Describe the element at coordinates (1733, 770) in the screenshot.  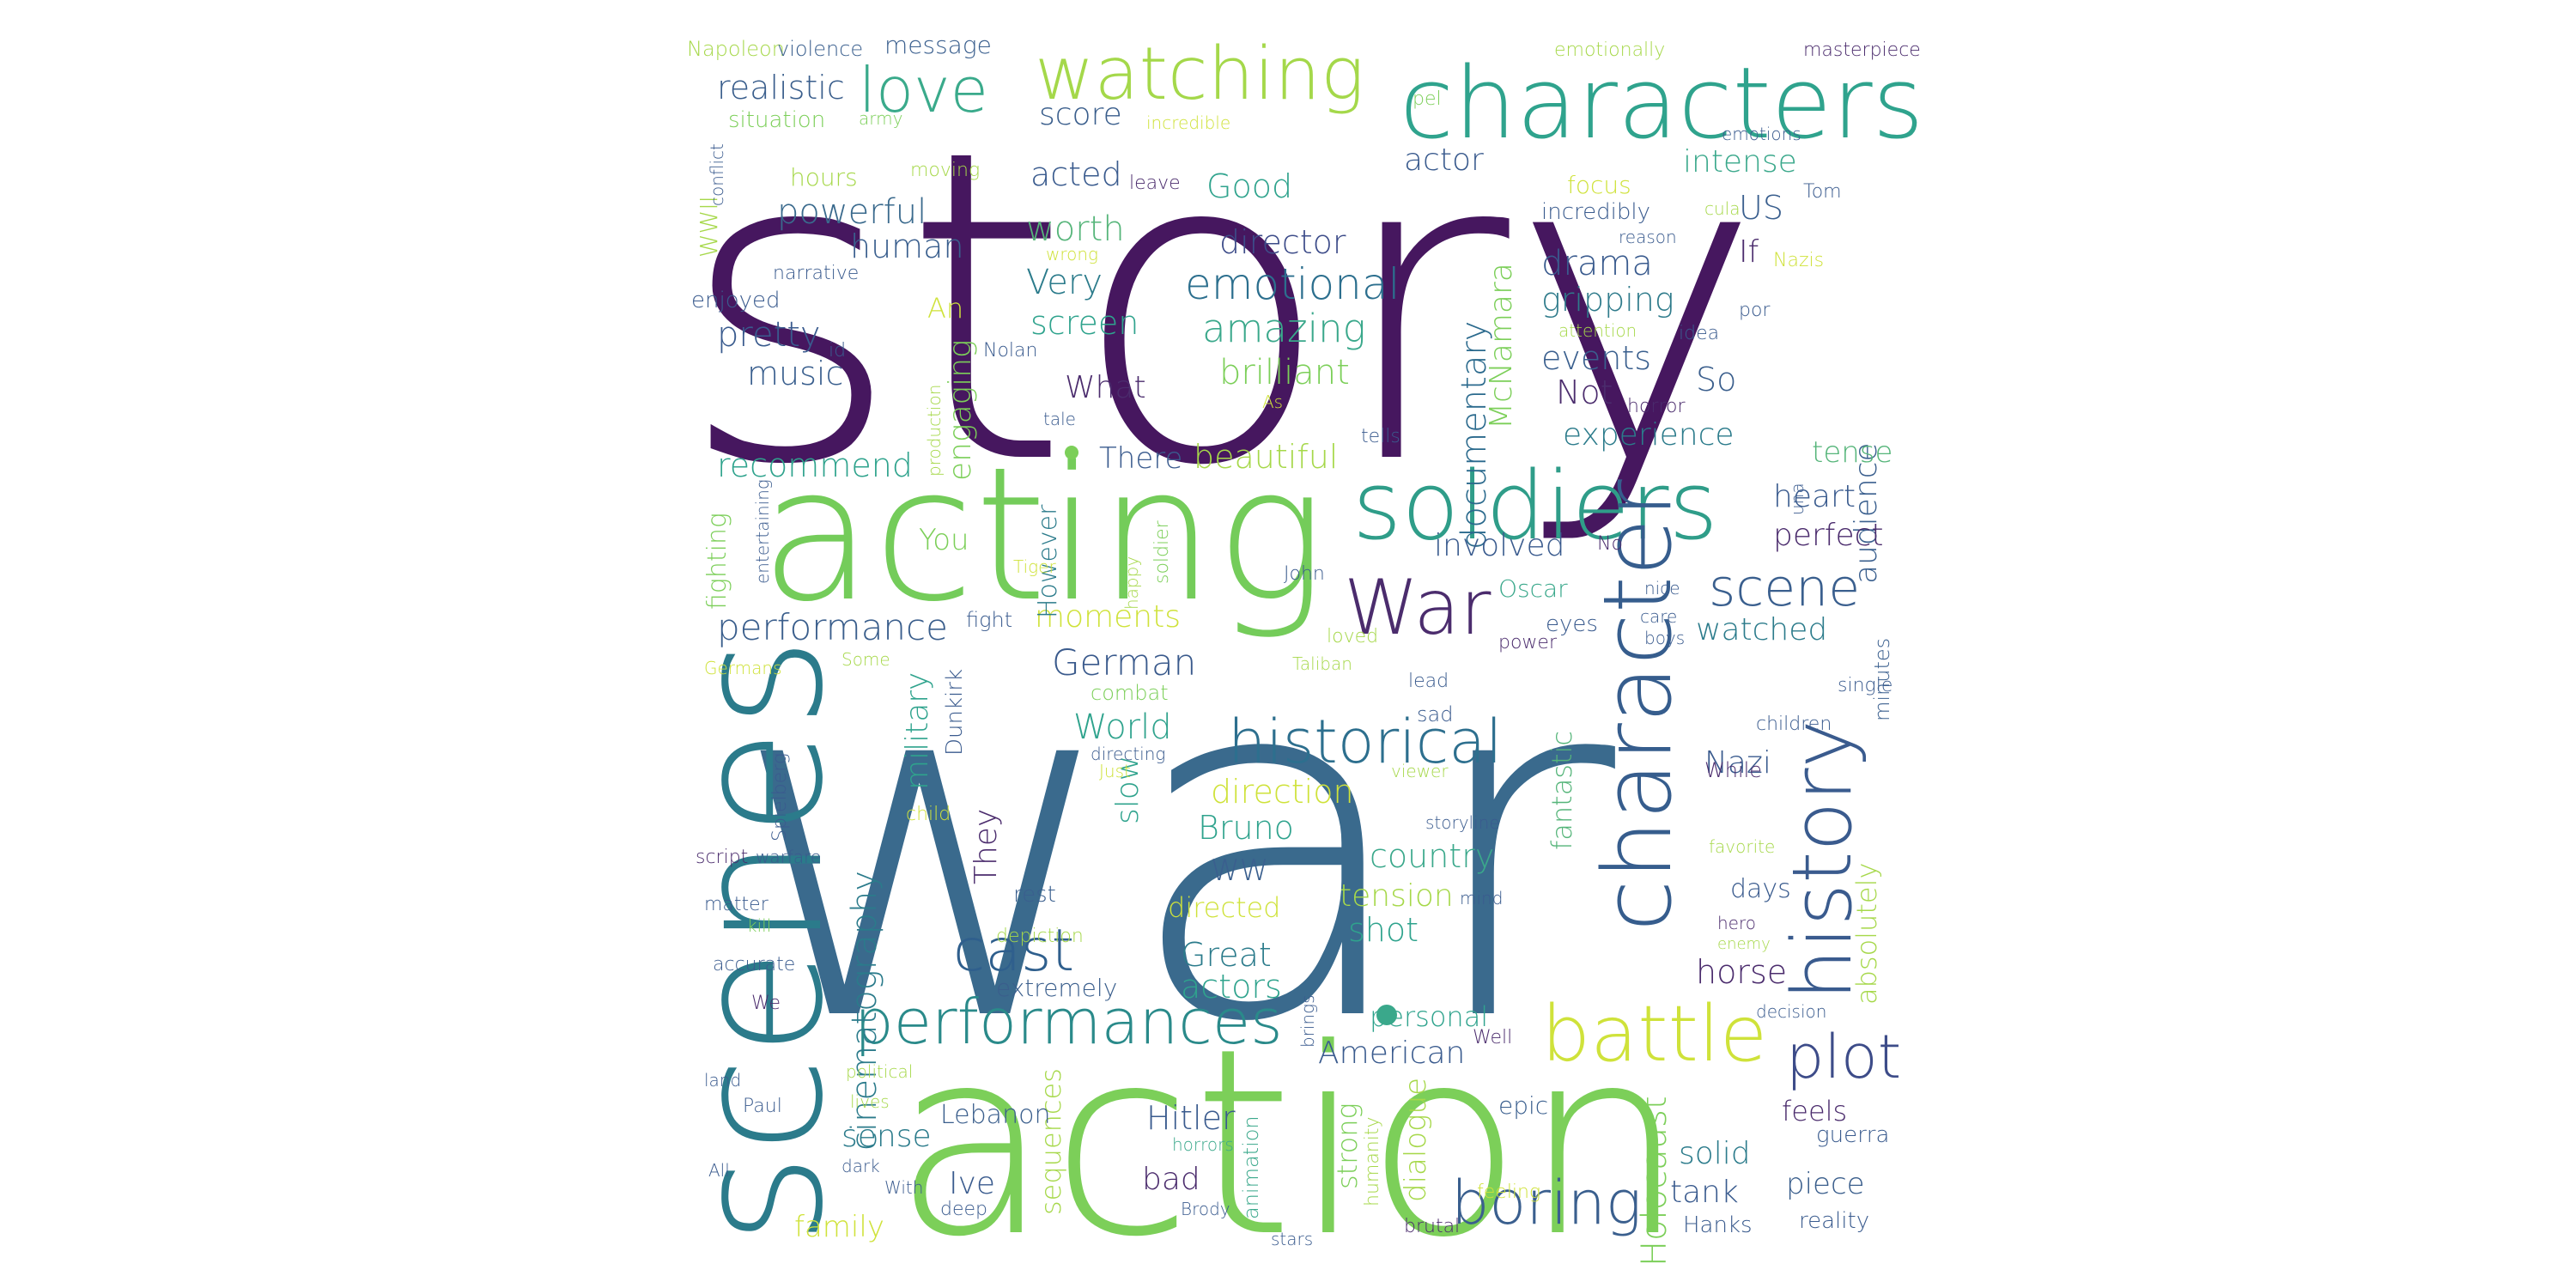
I see `word-while: While` at that location.